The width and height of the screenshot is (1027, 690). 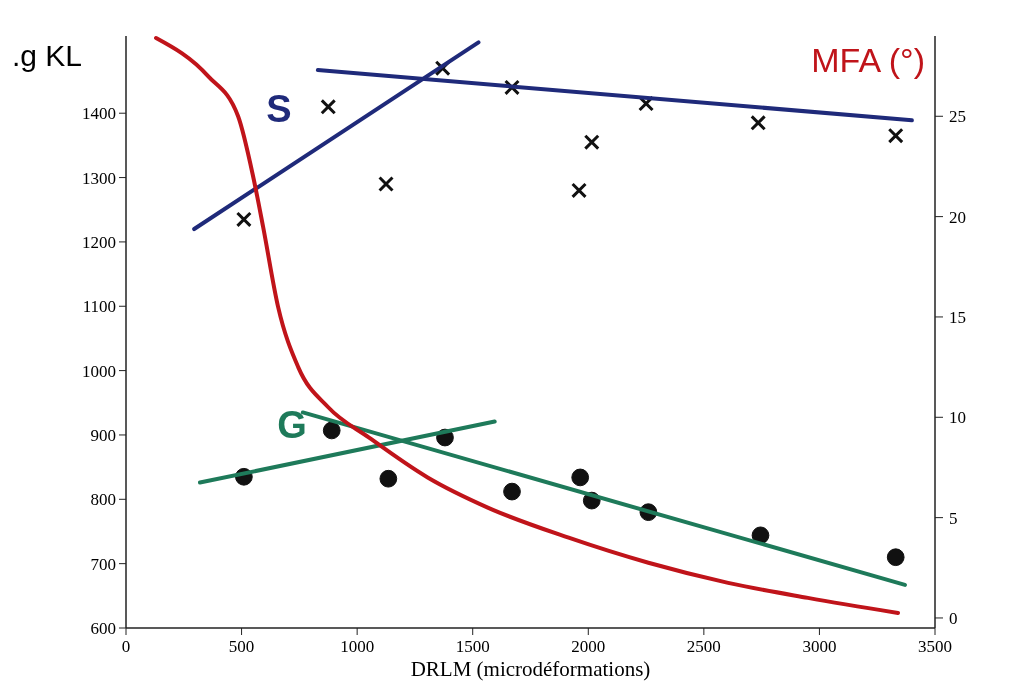 What do you see at coordinates (957, 418) in the screenshot?
I see `y2-tick-label: 10` at bounding box center [957, 418].